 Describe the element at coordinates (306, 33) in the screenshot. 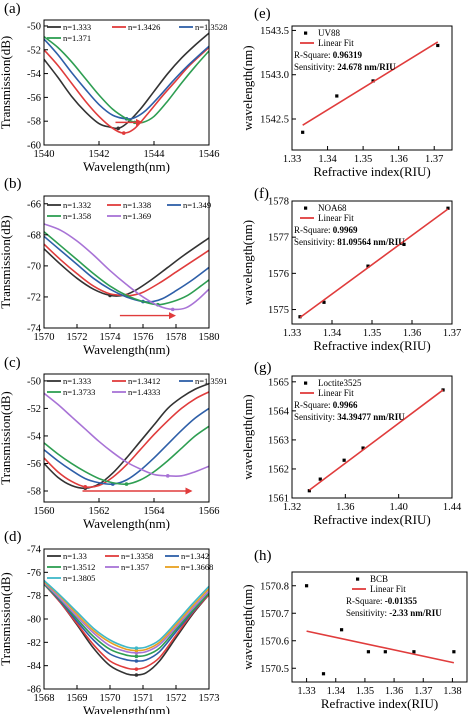

I see `legend-point-swatch` at that location.